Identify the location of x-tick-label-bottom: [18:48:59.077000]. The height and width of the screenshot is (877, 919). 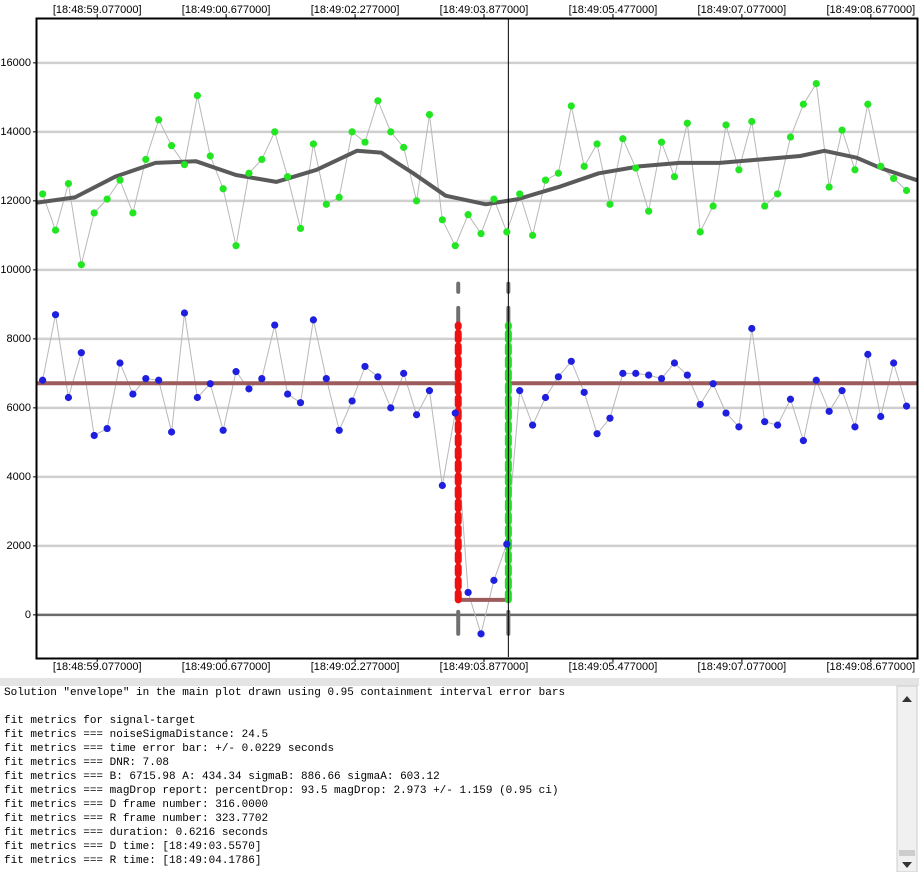
(97, 667).